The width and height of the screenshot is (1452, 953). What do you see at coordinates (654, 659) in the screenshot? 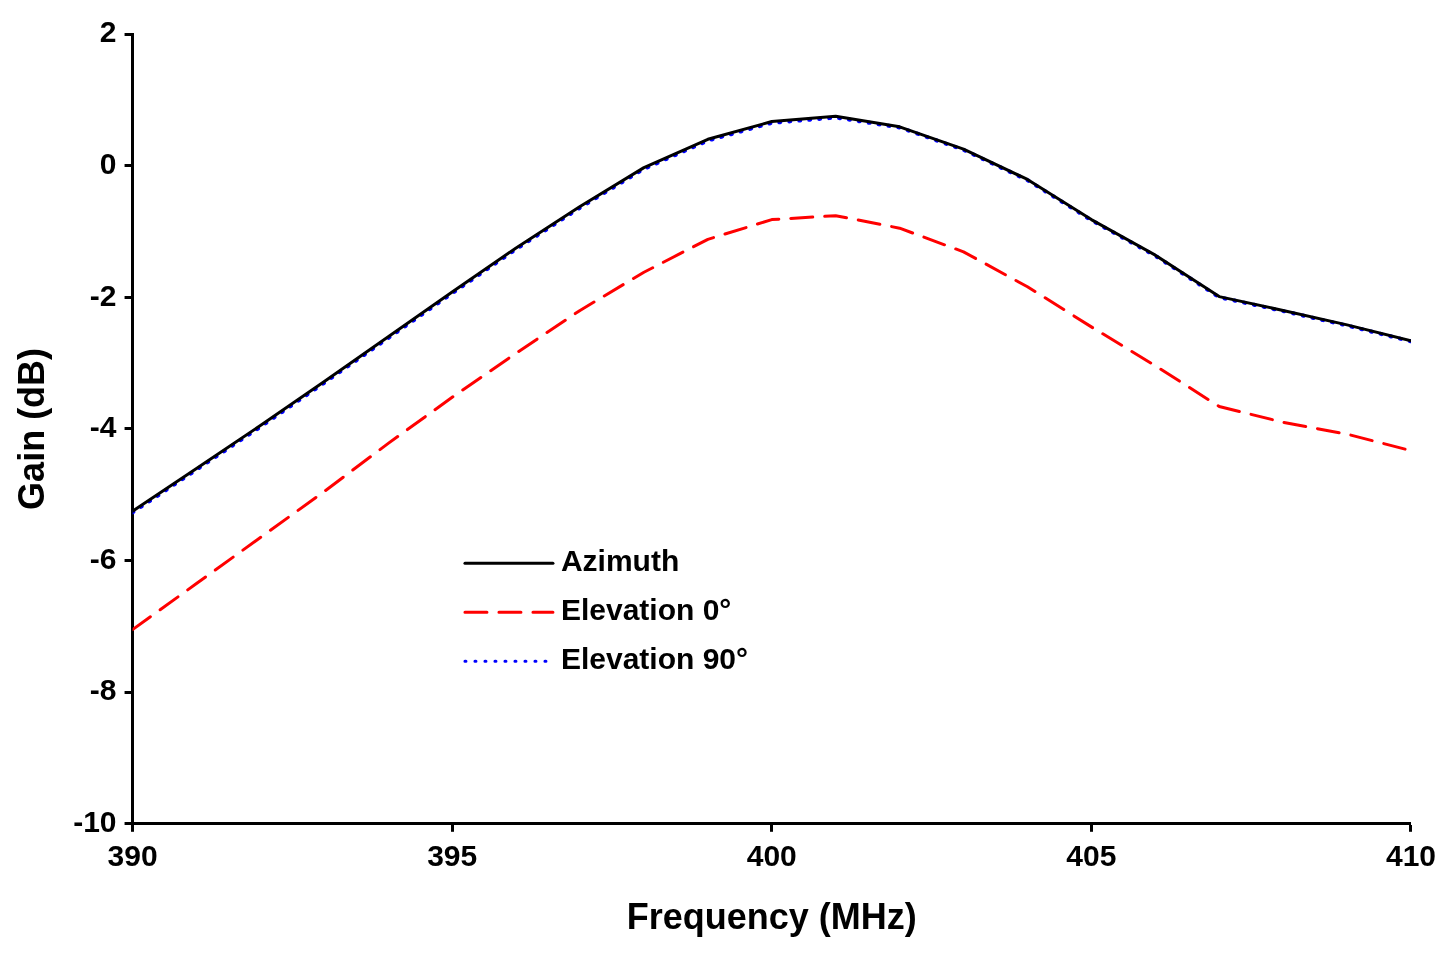
I see `legend-label: Elevation 90°` at bounding box center [654, 659].